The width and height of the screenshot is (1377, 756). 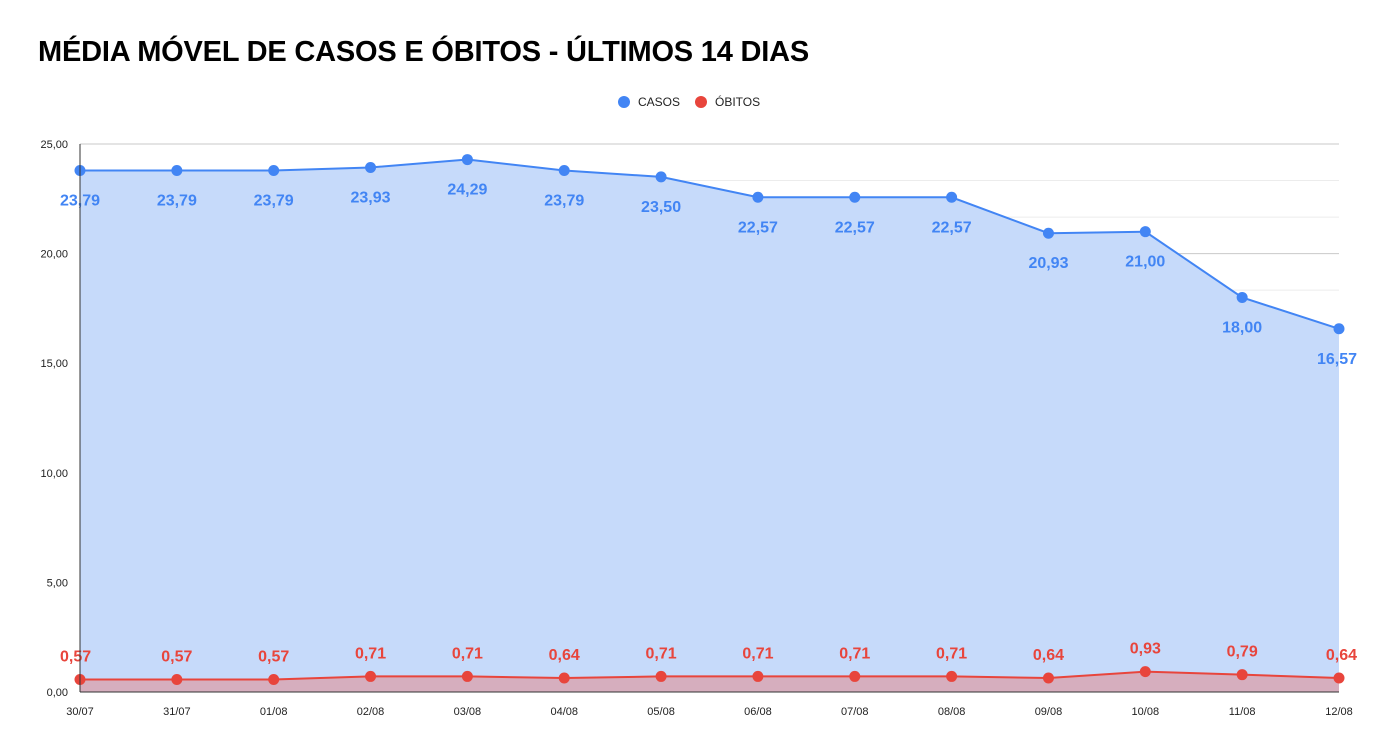 I want to click on data-label-casos: 16,57, so click(x=1337, y=359).